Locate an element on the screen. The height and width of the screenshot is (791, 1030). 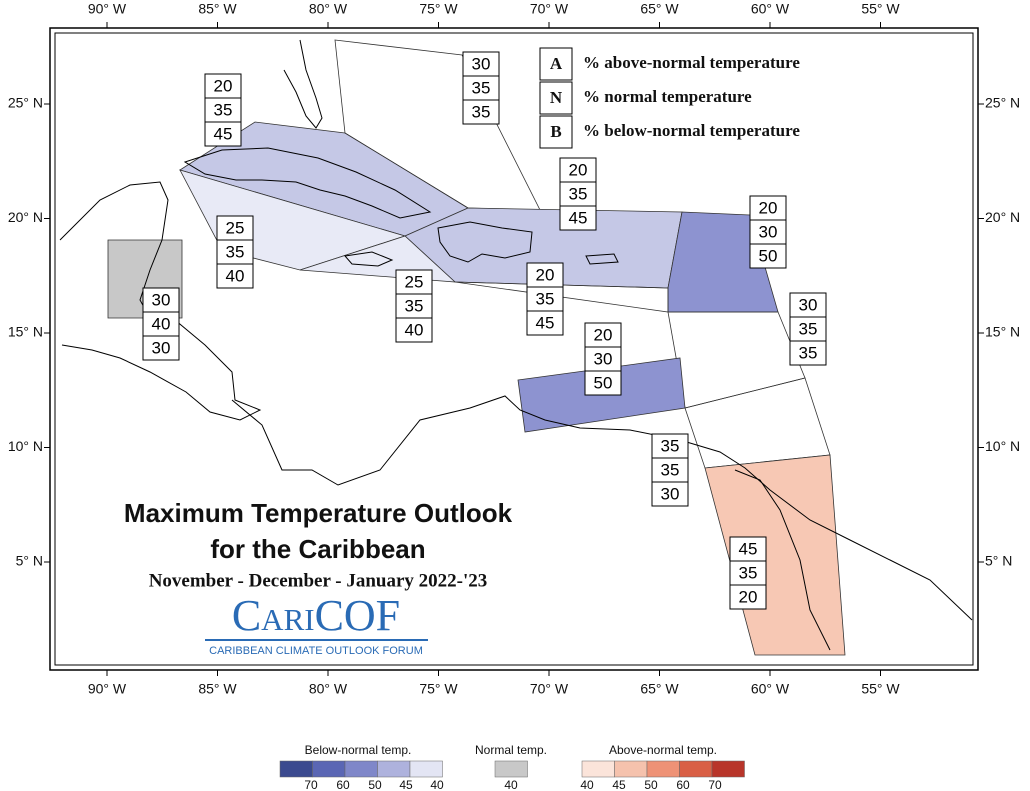
prob-a: 25 is located at coordinates (235, 227).